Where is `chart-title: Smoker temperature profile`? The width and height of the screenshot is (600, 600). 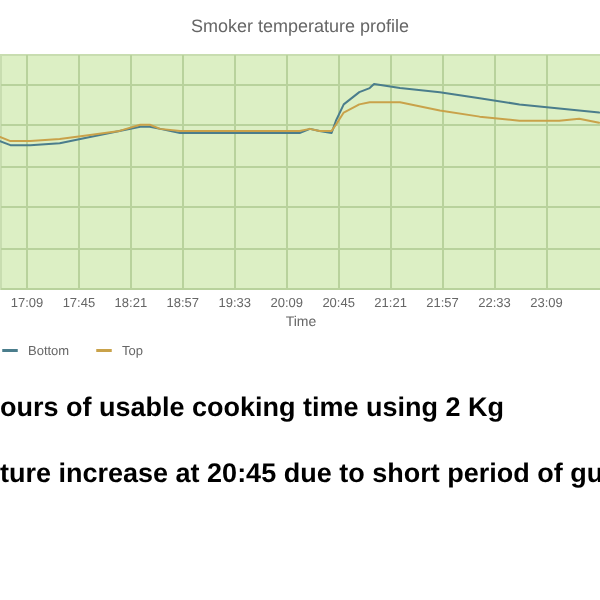
chart-title: Smoker temperature profile is located at coordinates (300, 26).